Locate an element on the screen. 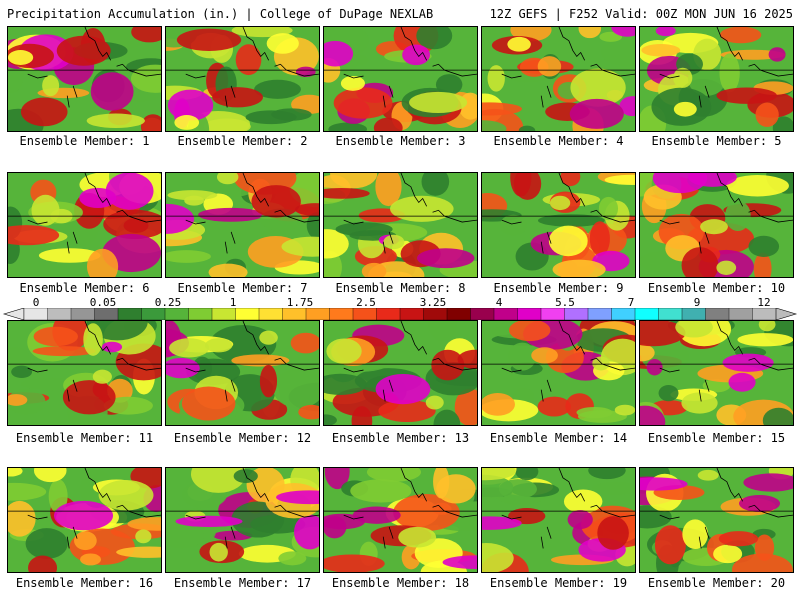 The image size is (800, 600). member-label-3: Ensemble Member: 3 is located at coordinates (400, 141).